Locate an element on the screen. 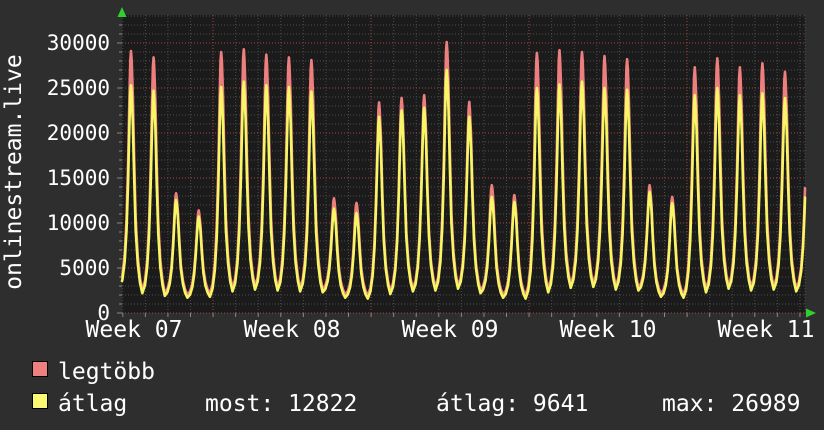 Image resolution: width=824 pixels, height=430 pixels. y-axis-label: 10000 is located at coordinates (78, 223).